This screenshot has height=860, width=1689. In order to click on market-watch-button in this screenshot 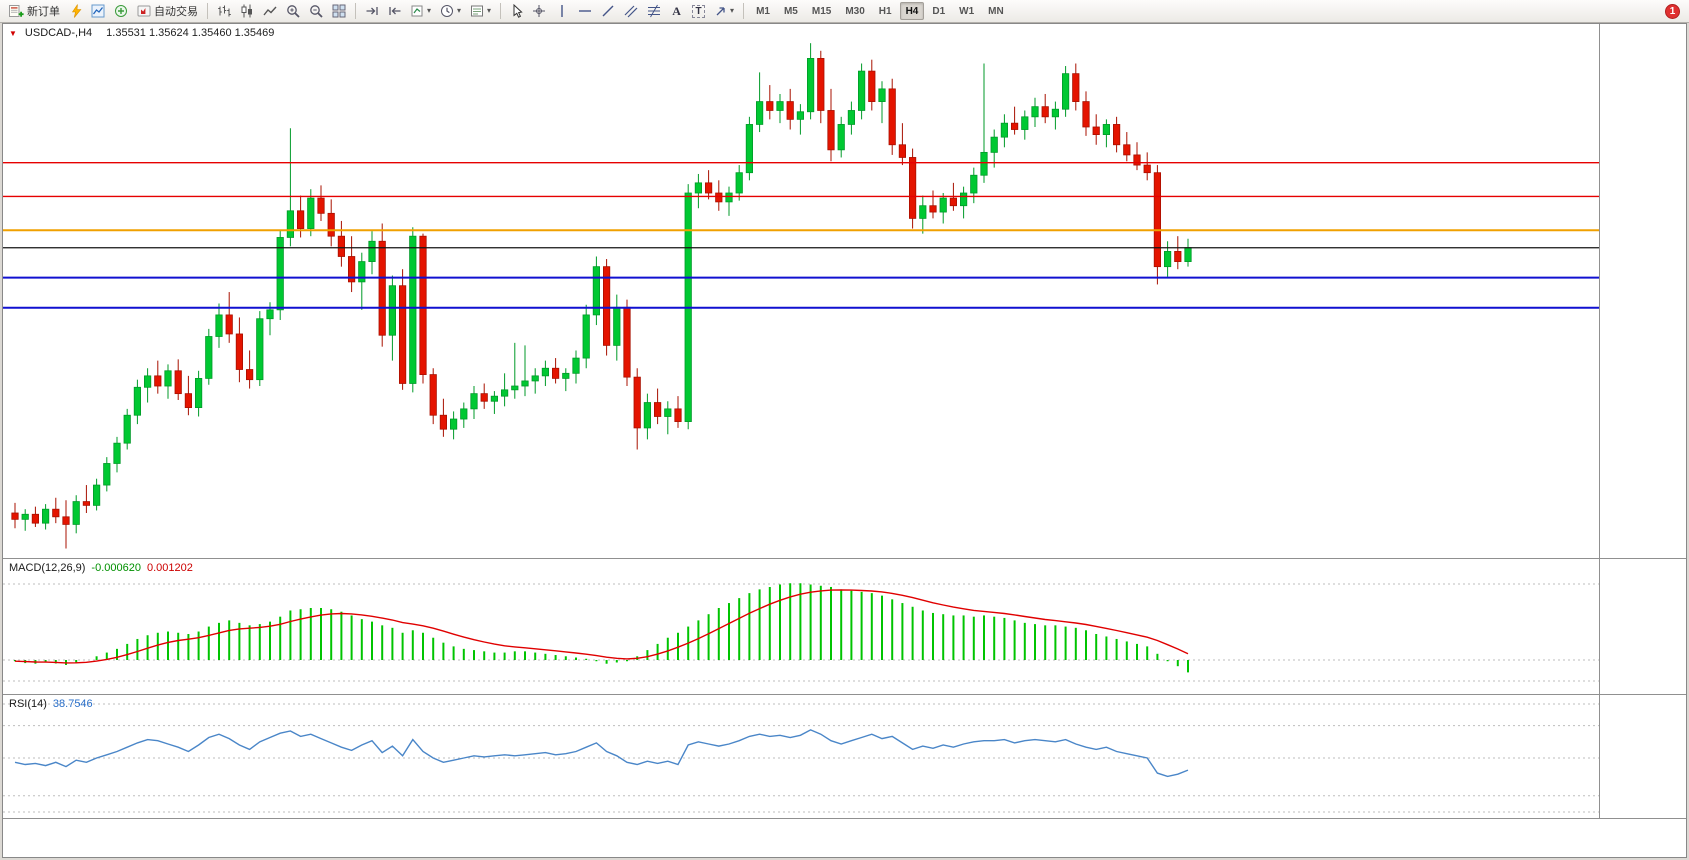, I will do `click(121, 11)`.